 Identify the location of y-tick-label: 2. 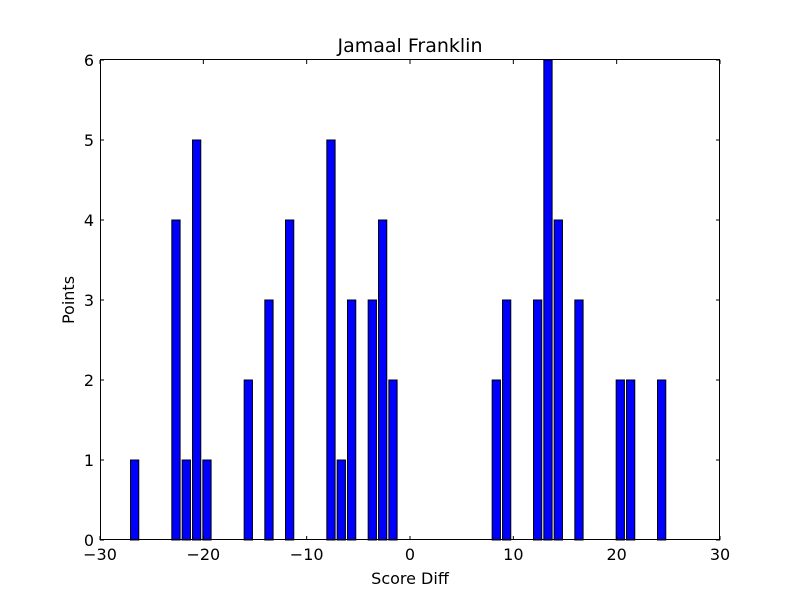
(89, 380).